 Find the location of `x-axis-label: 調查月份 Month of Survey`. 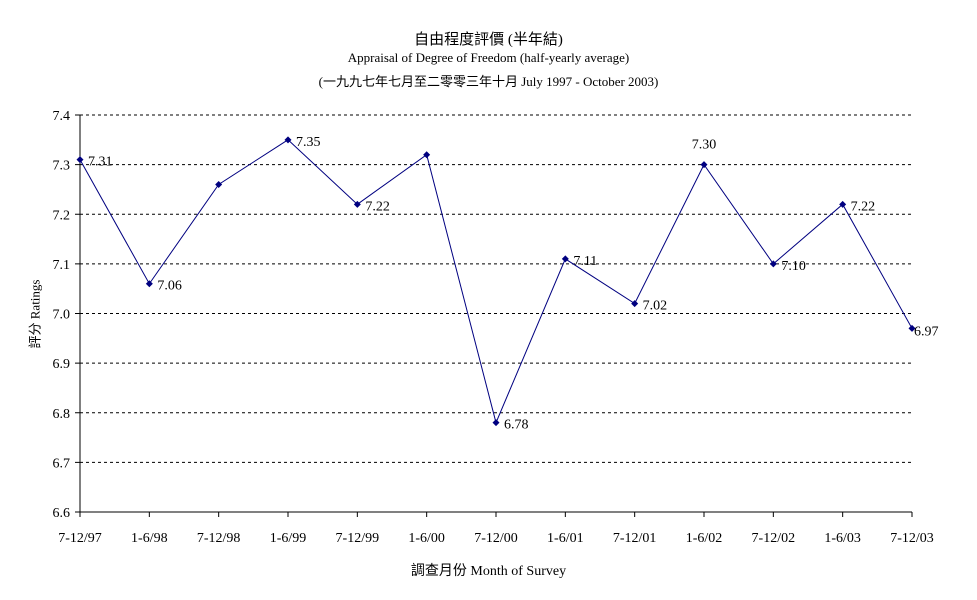

x-axis-label: 調查月份 Month of Survey is located at coordinates (488, 571).